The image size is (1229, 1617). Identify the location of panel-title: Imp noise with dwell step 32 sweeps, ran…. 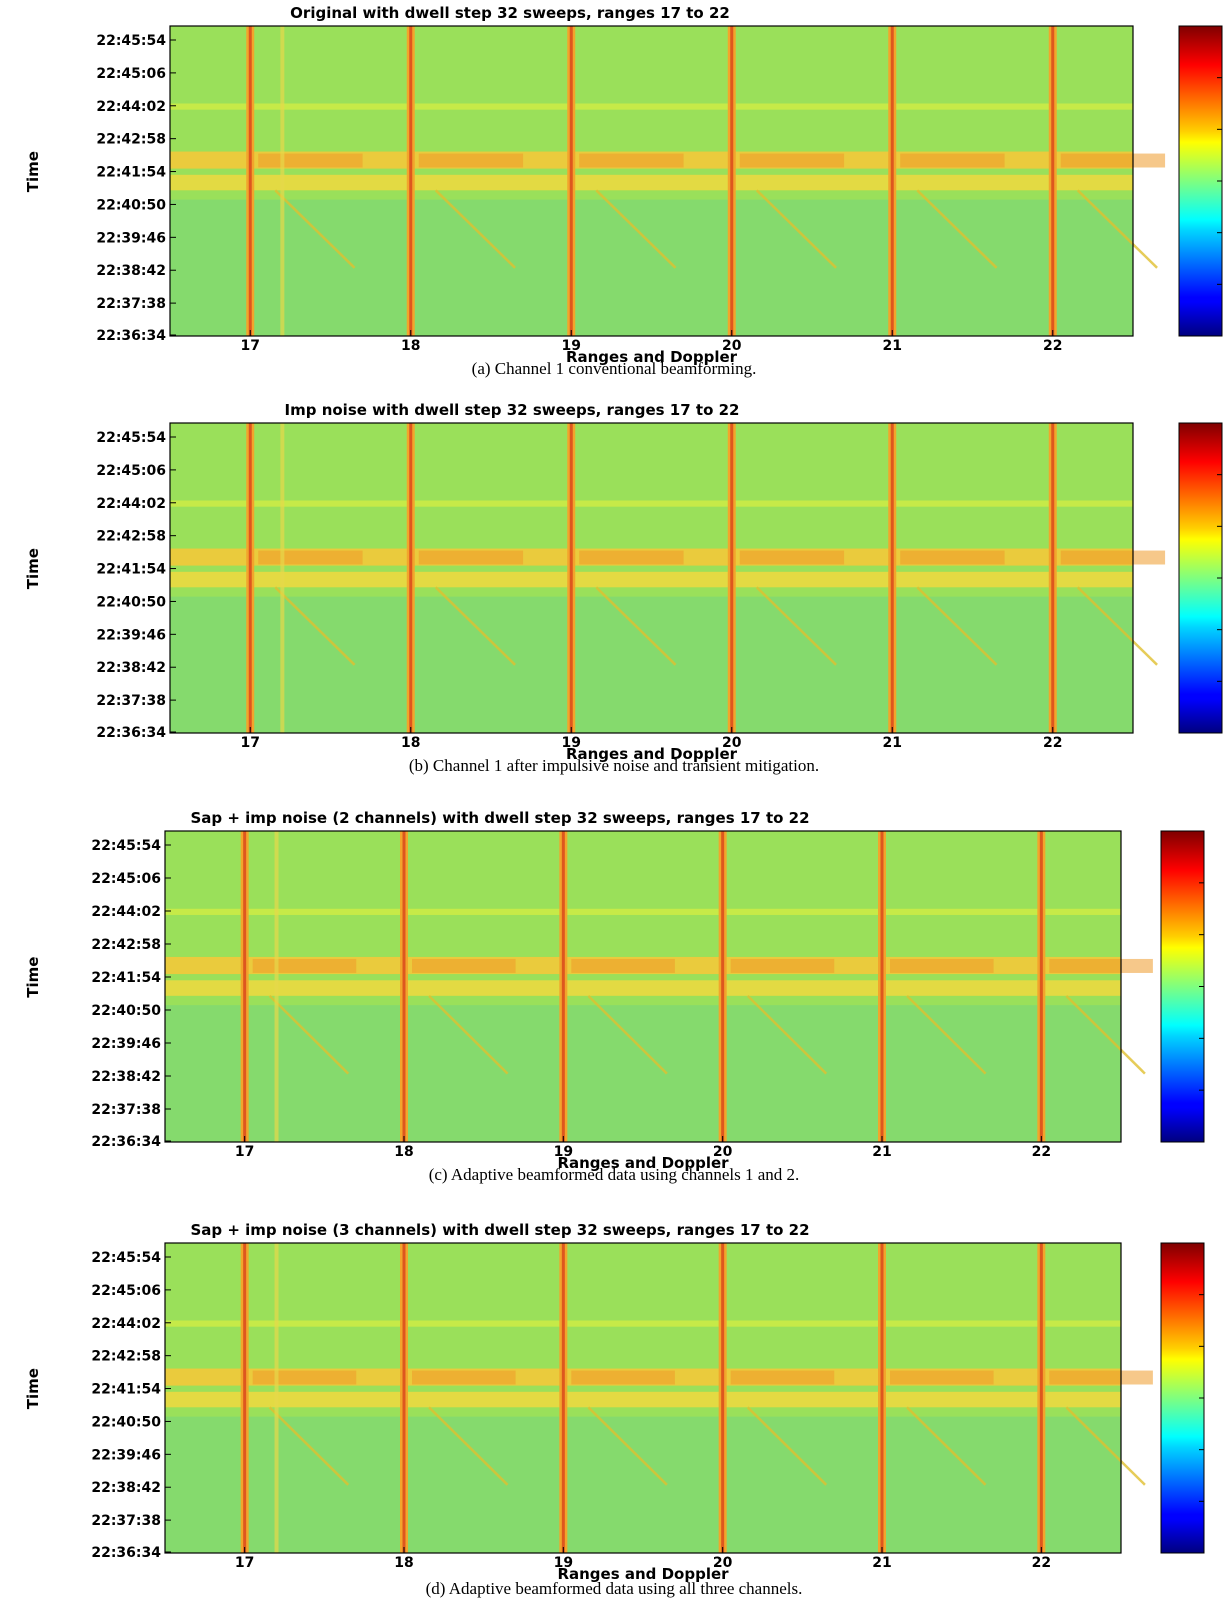
(512, 410).